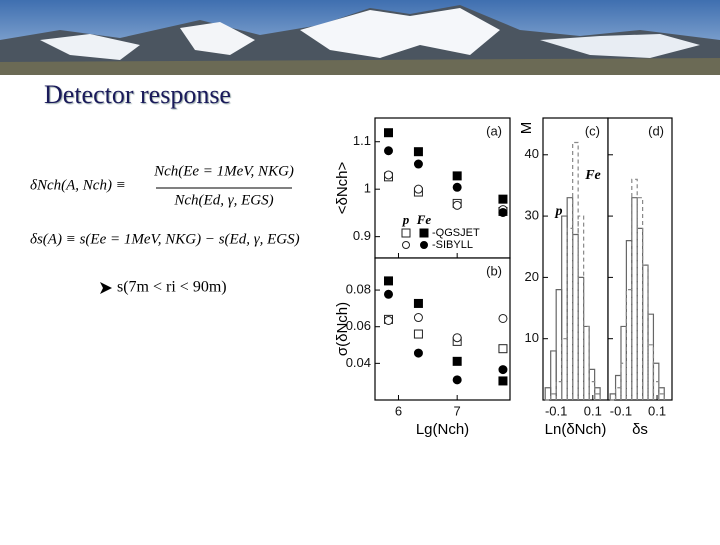 This screenshot has width=720, height=545. Describe the element at coordinates (362, 140) in the screenshot. I see `y-tick-label: 1.1` at that location.